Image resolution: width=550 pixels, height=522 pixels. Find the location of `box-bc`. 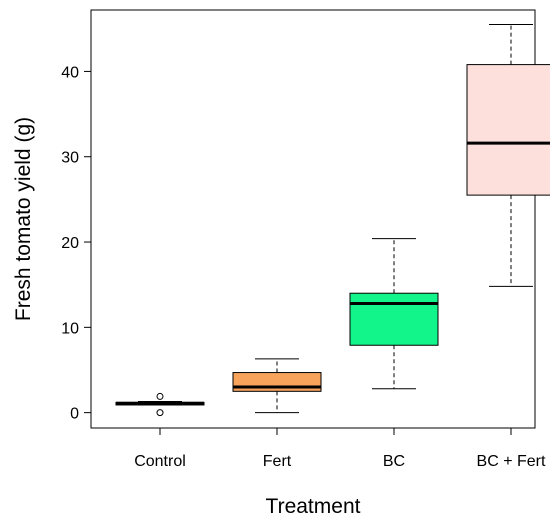

box-bc is located at coordinates (394, 314).